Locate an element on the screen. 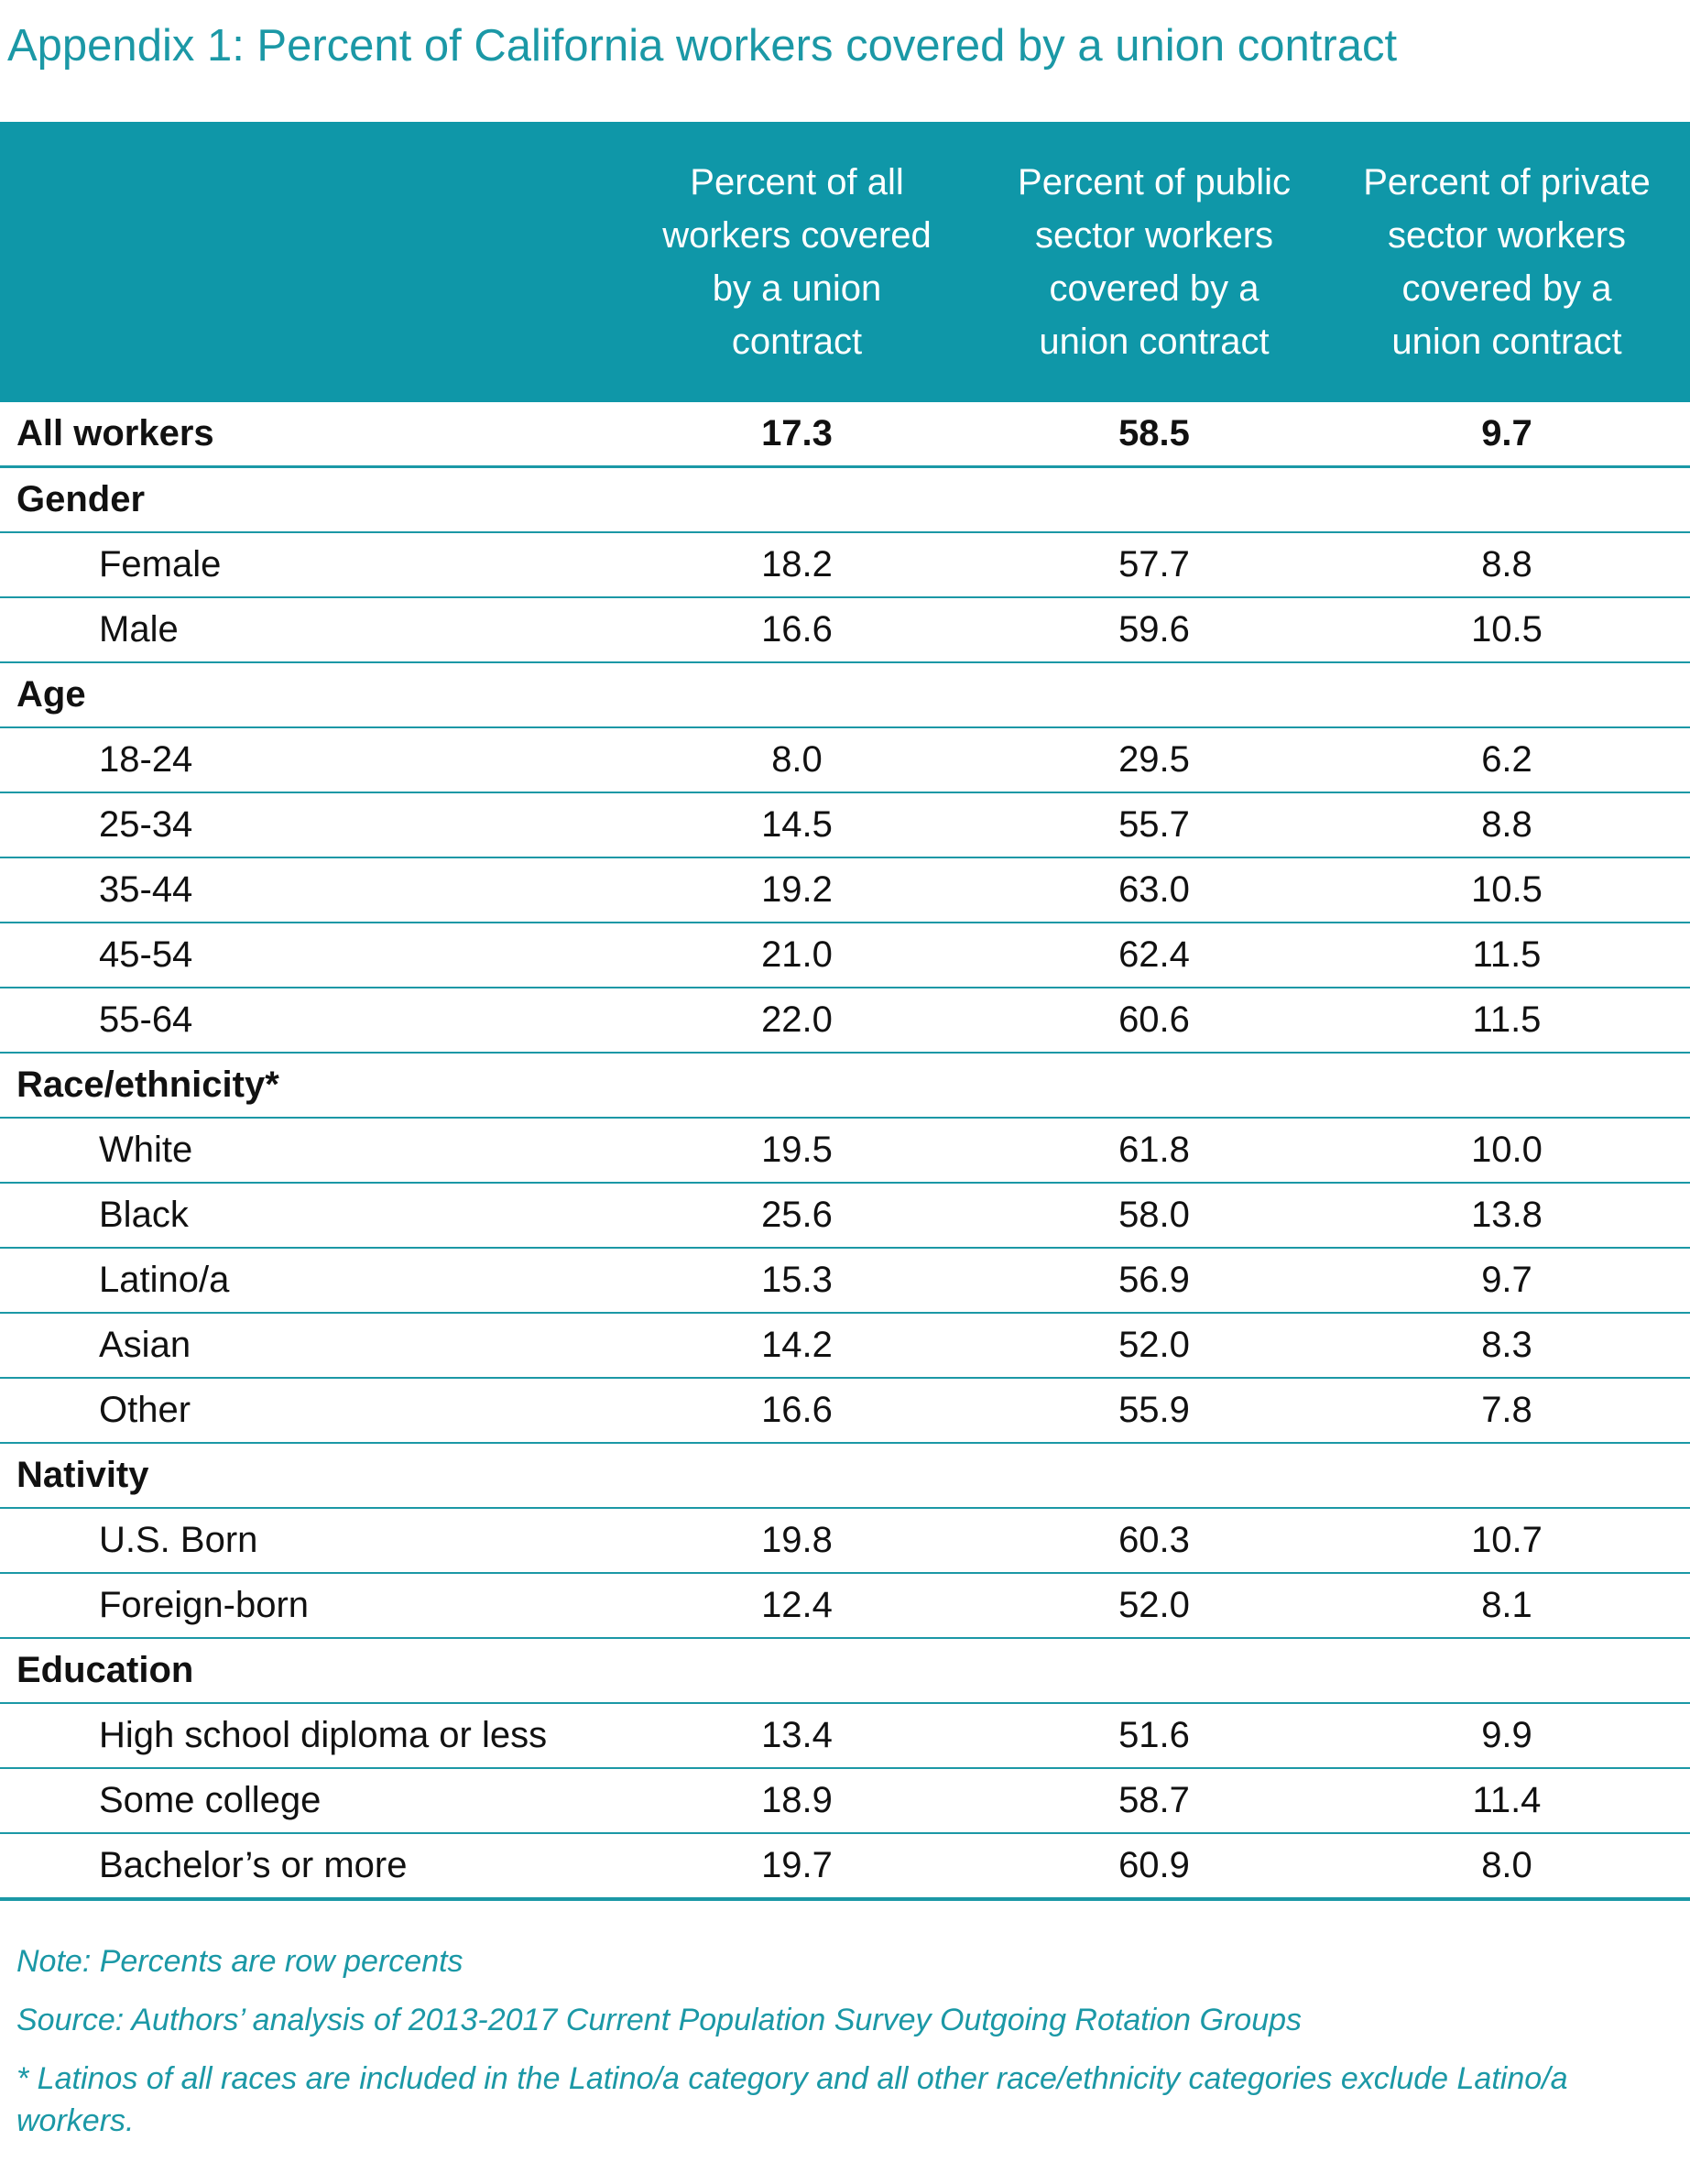 The image size is (1690, 2184). public-sector-value: 58.7 is located at coordinates (1154, 1801).